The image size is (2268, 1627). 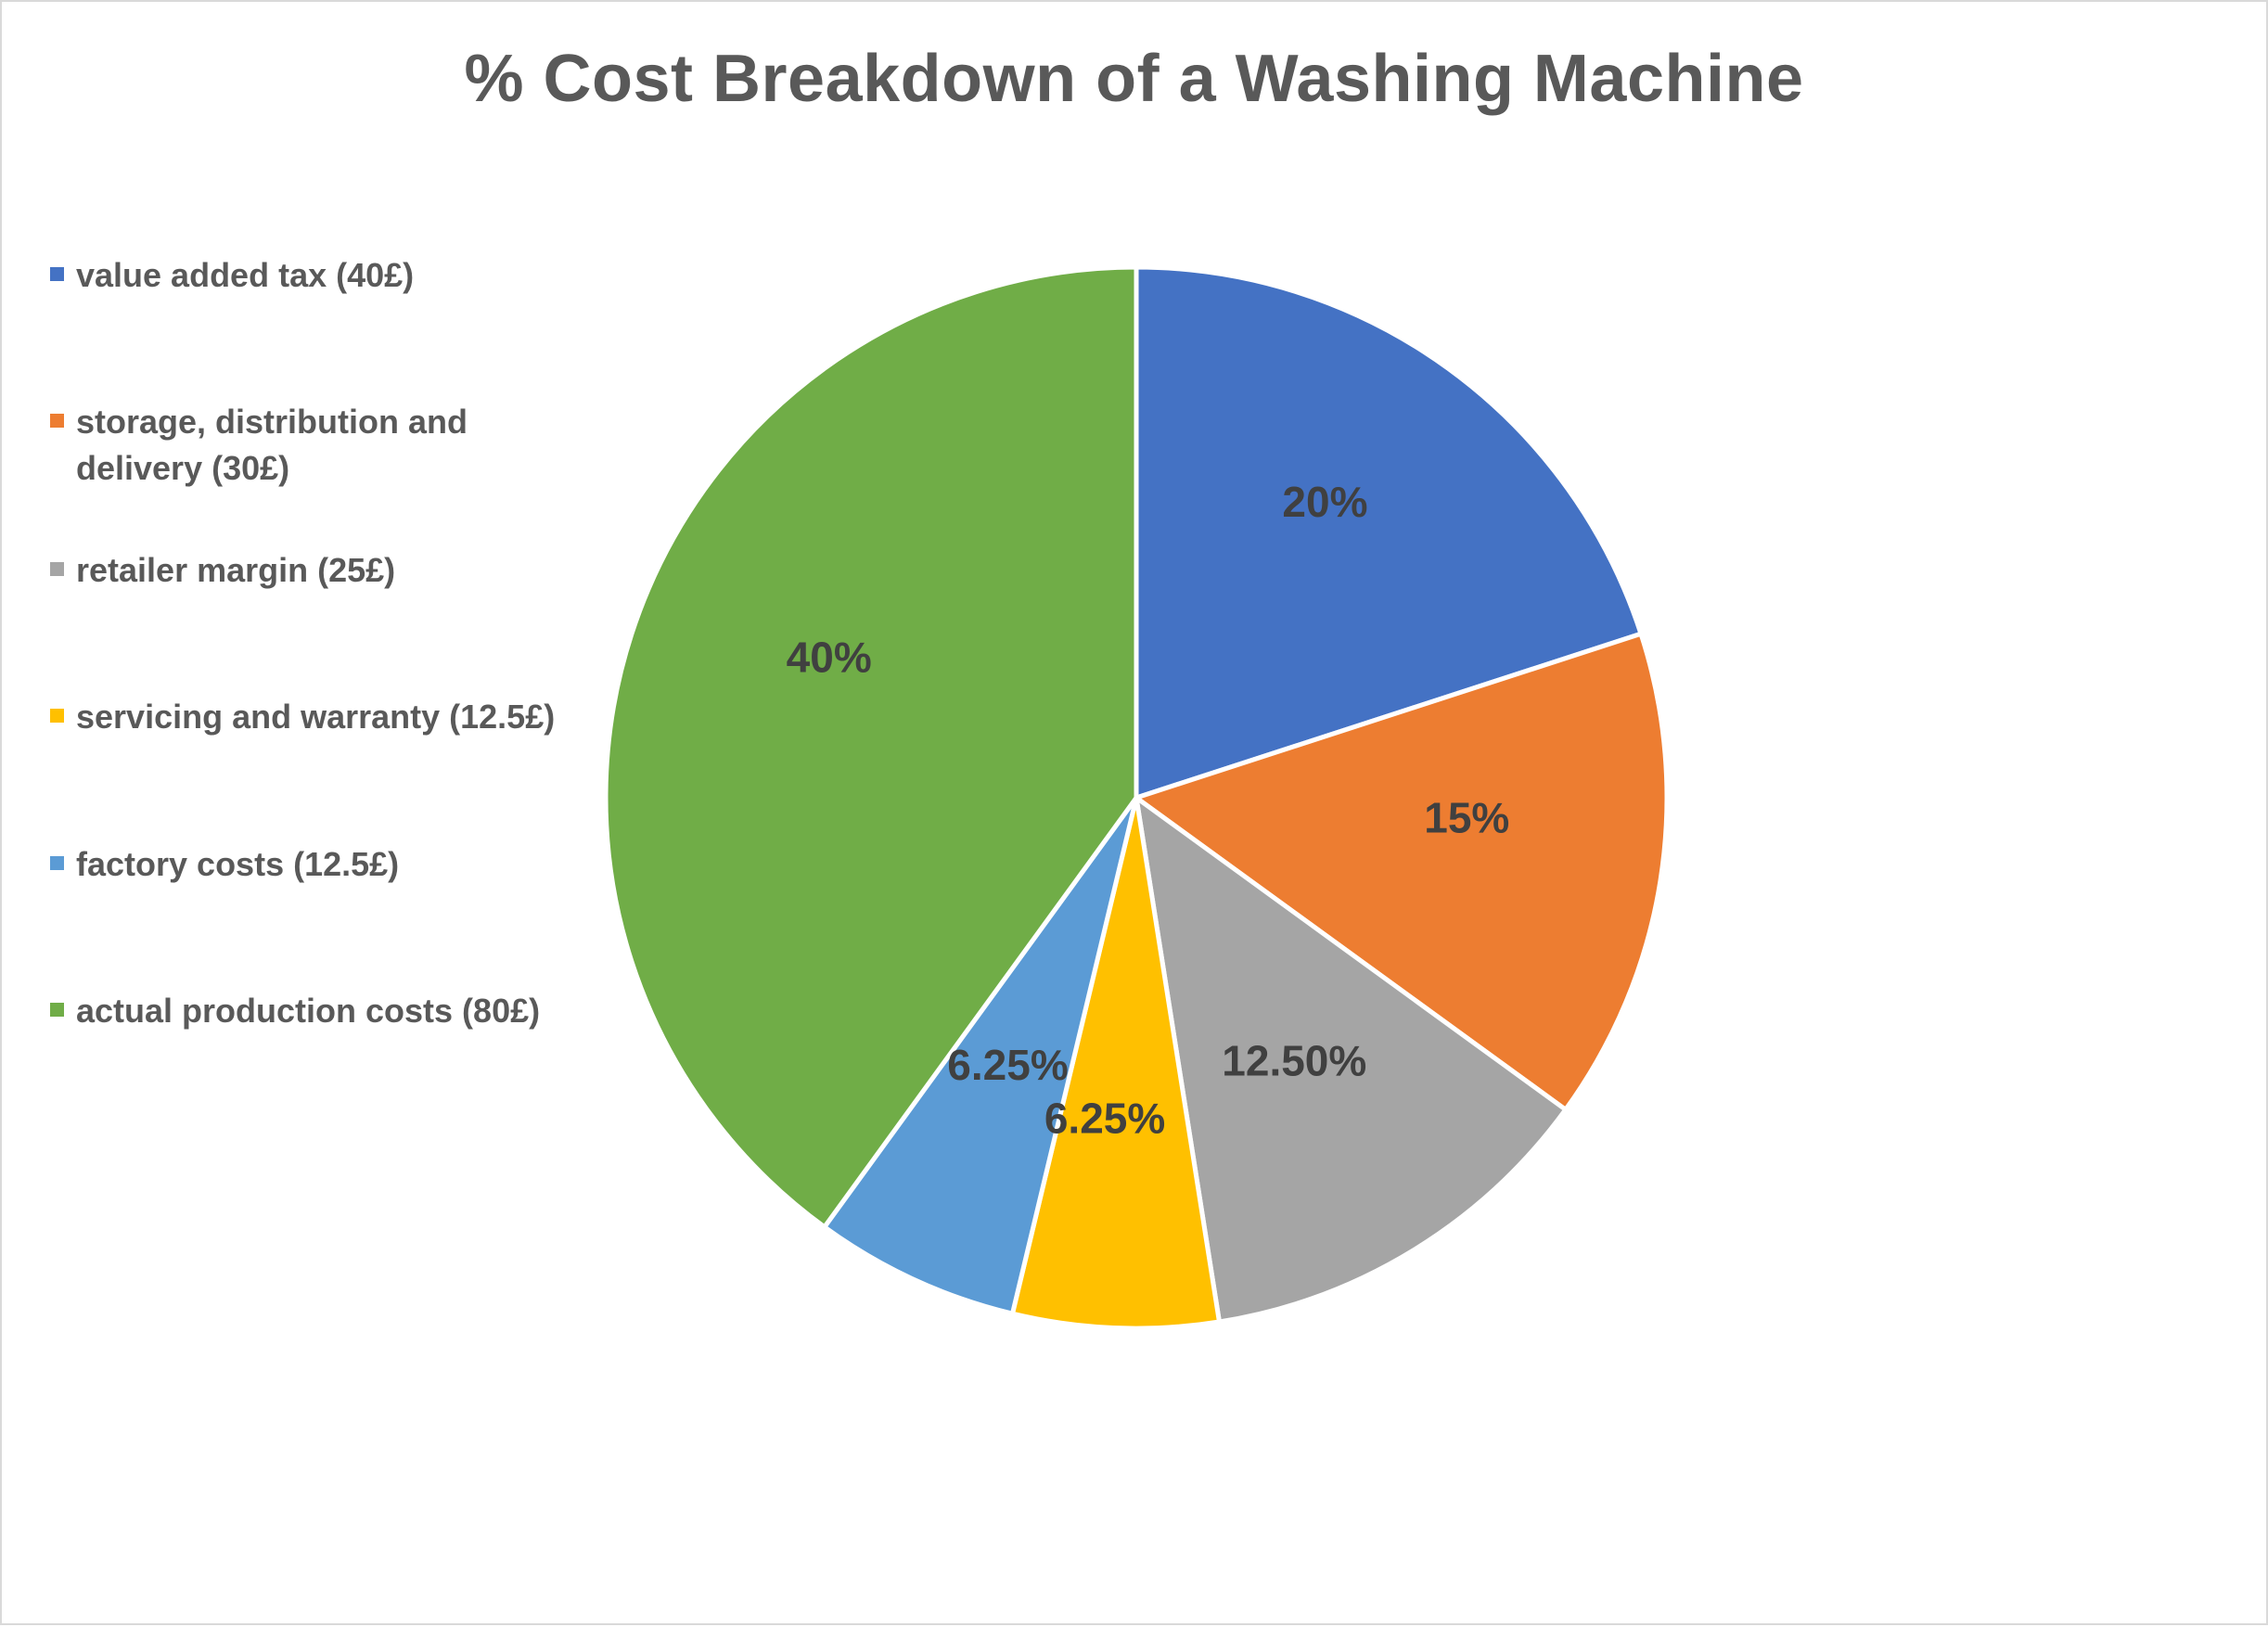 I want to click on legend-item-actual-production-costs: actual production costs (80£), so click(x=295, y=1011).